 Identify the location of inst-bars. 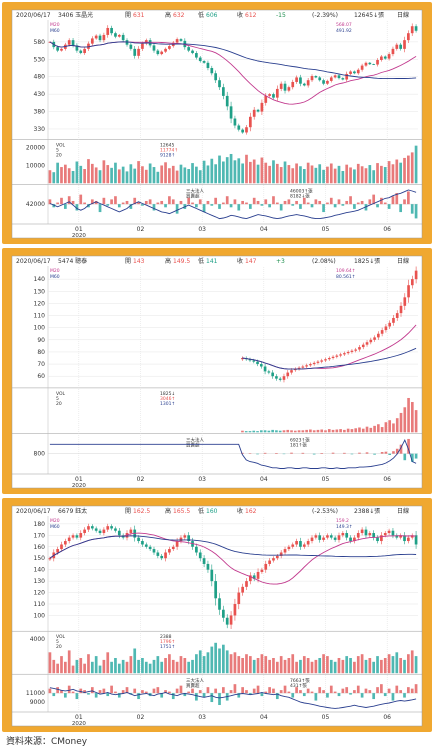
(233, 695).